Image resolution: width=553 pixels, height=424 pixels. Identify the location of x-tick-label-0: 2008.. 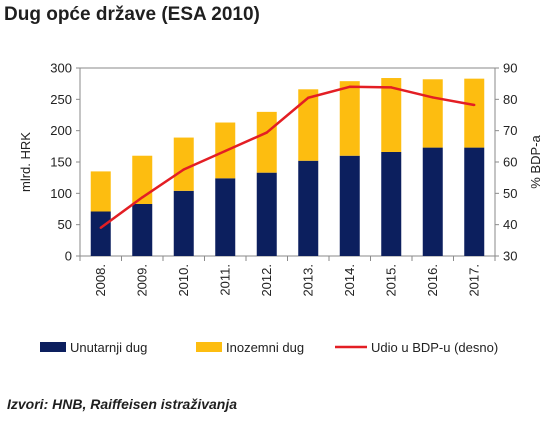
(100, 280).